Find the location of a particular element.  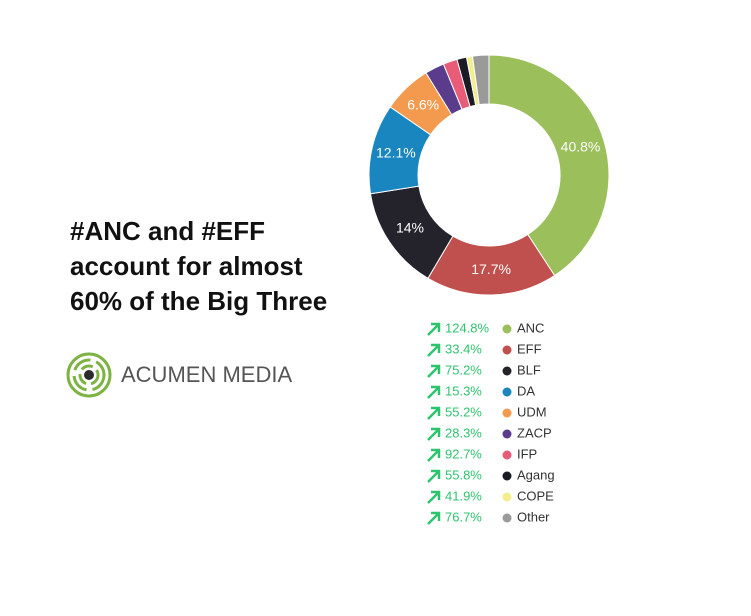

legend-label: BLF is located at coordinates (529, 369).